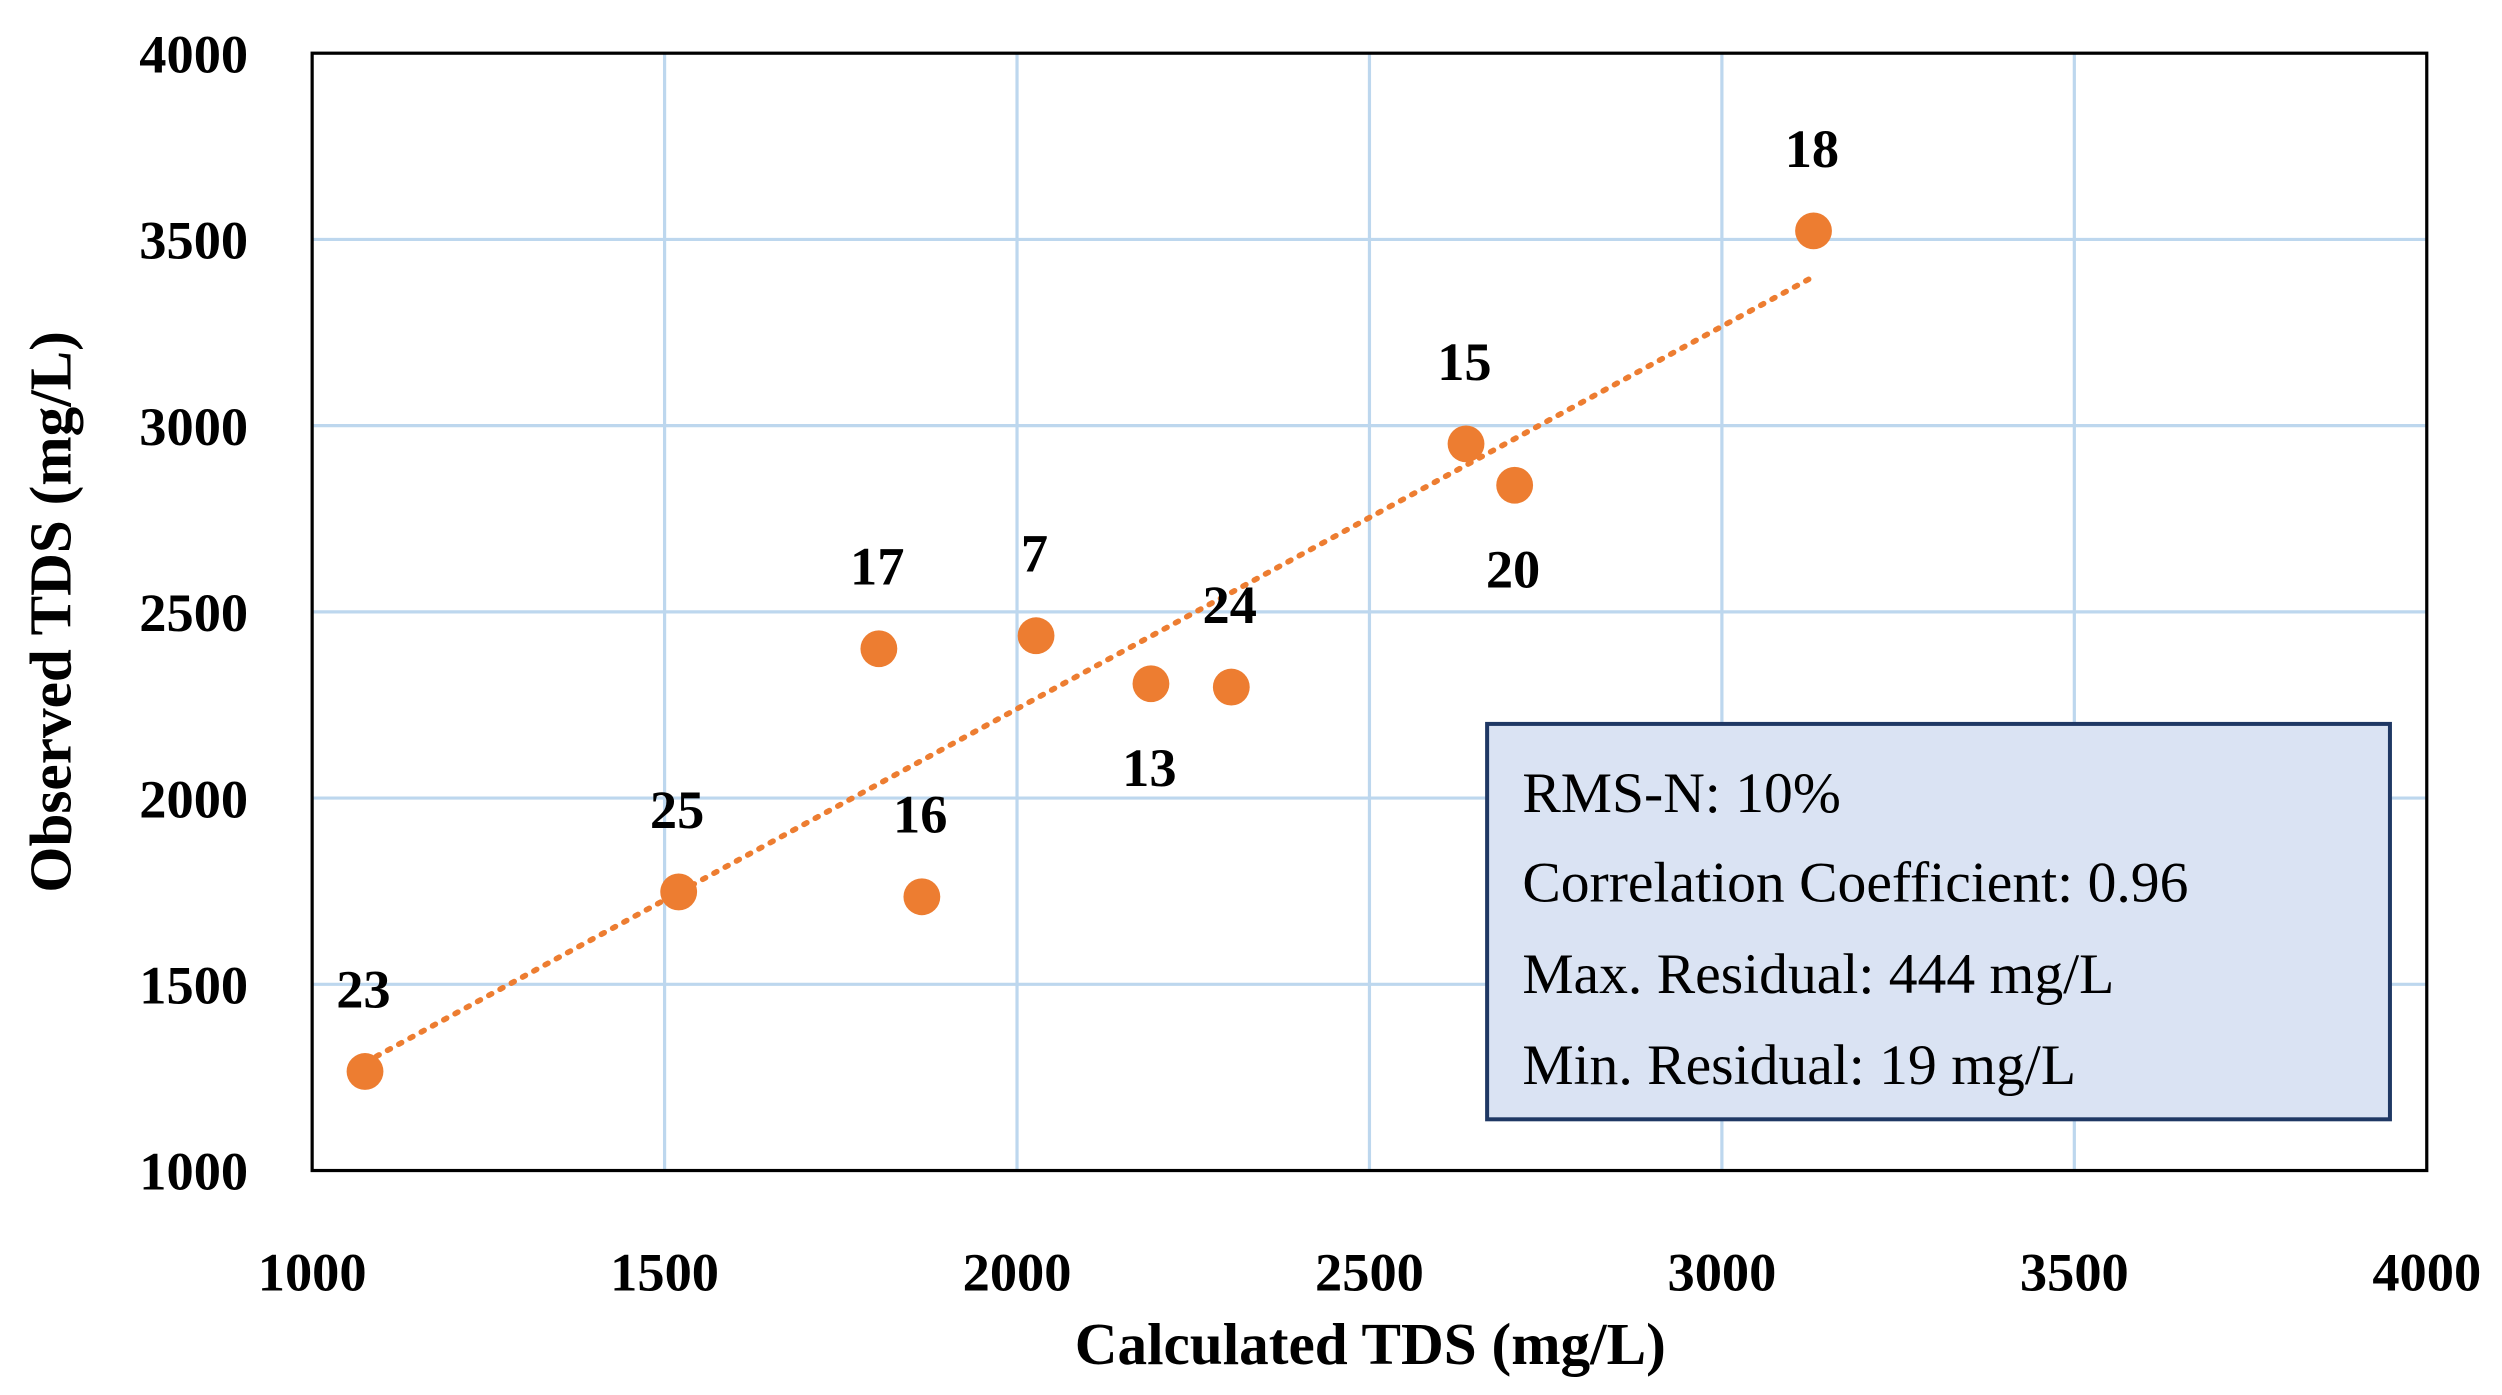  I want to click on x-tick-label: 4000, so click(2426, 1273).